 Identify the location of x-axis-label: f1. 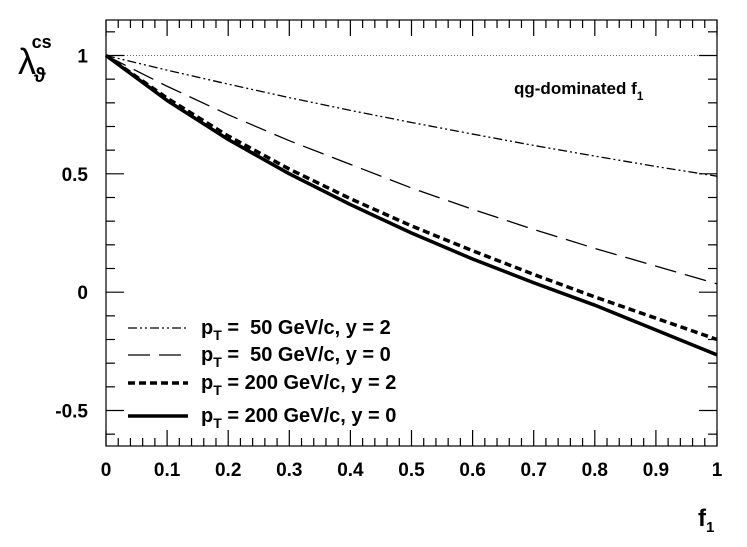
(706, 520).